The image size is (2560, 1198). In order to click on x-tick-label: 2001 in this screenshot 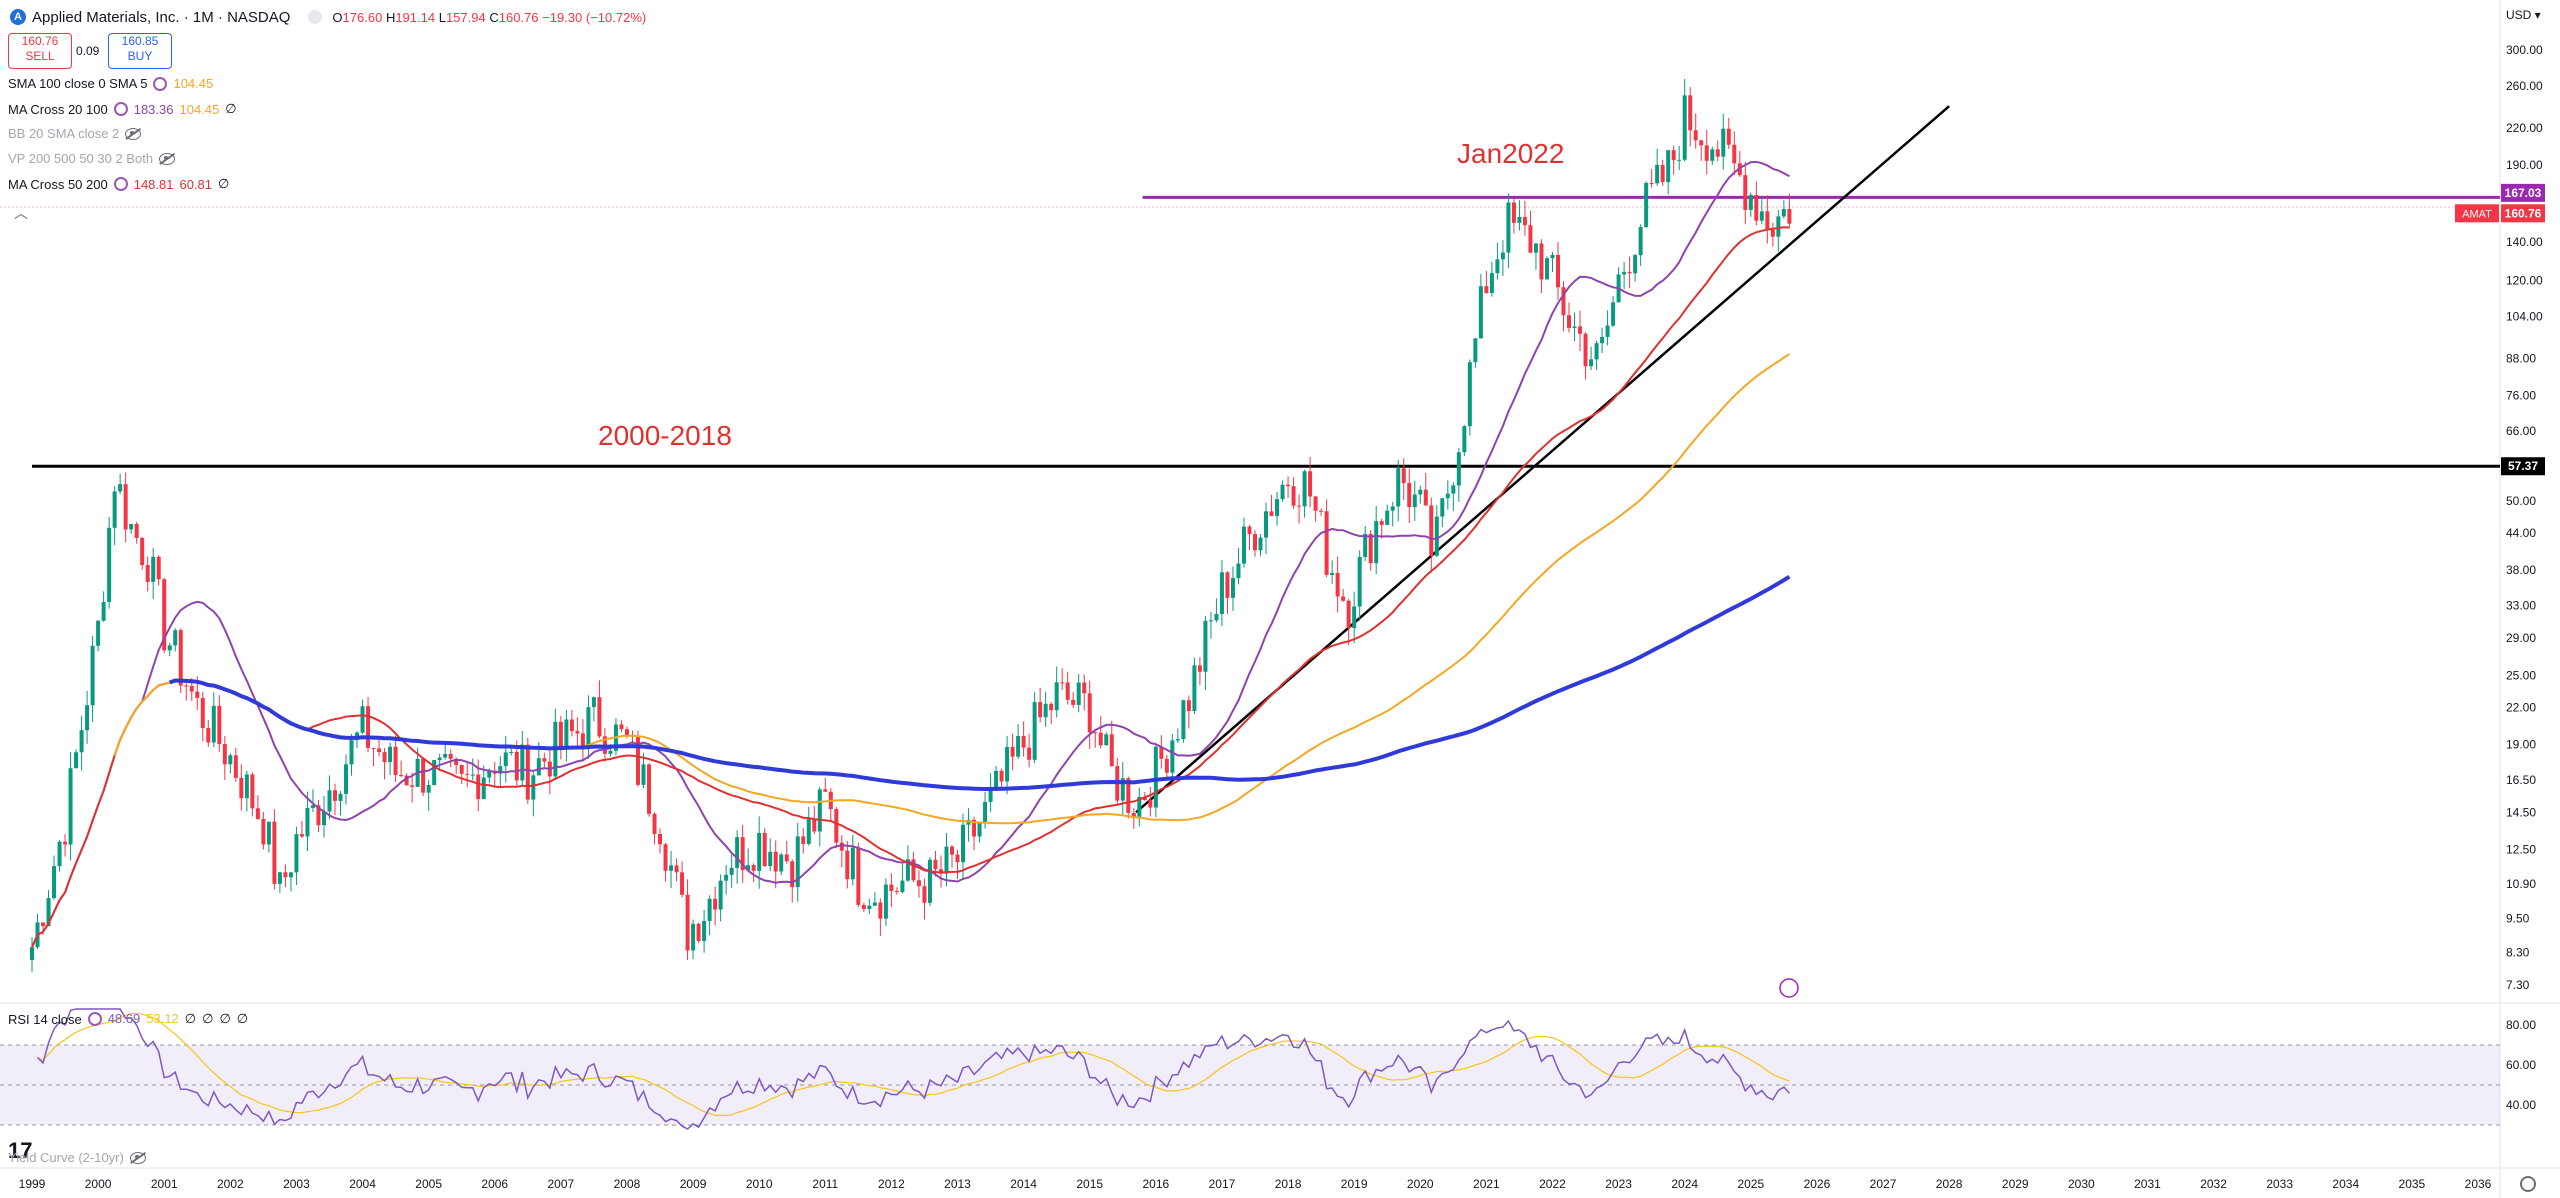, I will do `click(164, 1184)`.